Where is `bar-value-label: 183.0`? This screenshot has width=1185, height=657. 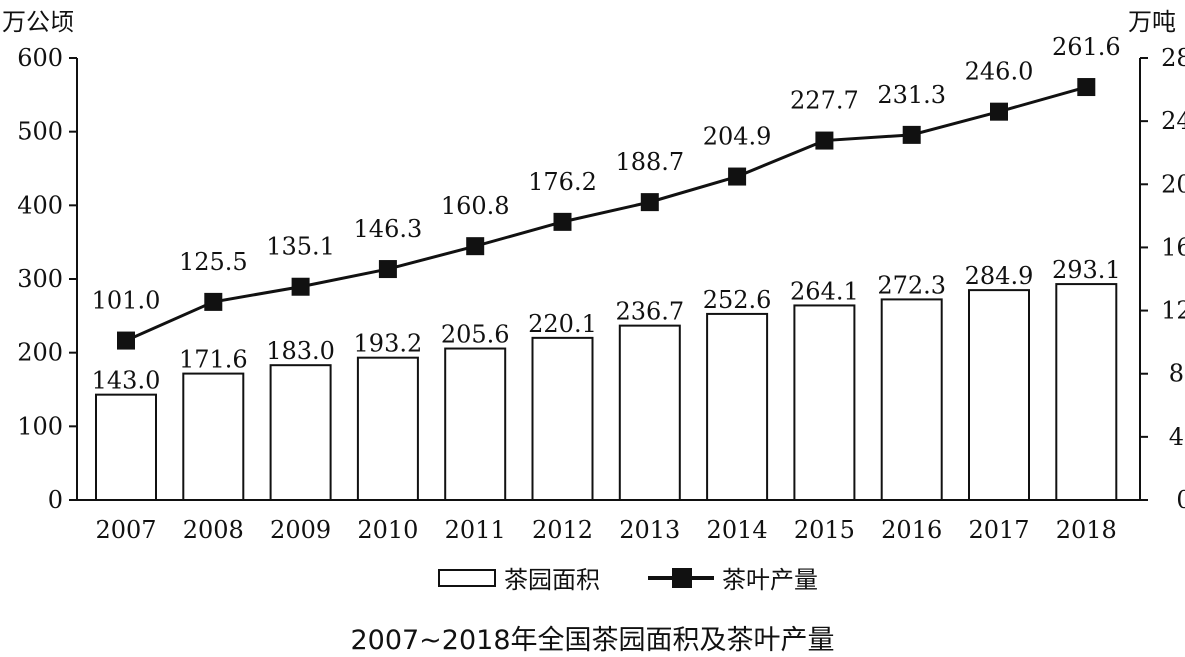
bar-value-label: 183.0 is located at coordinates (300, 351).